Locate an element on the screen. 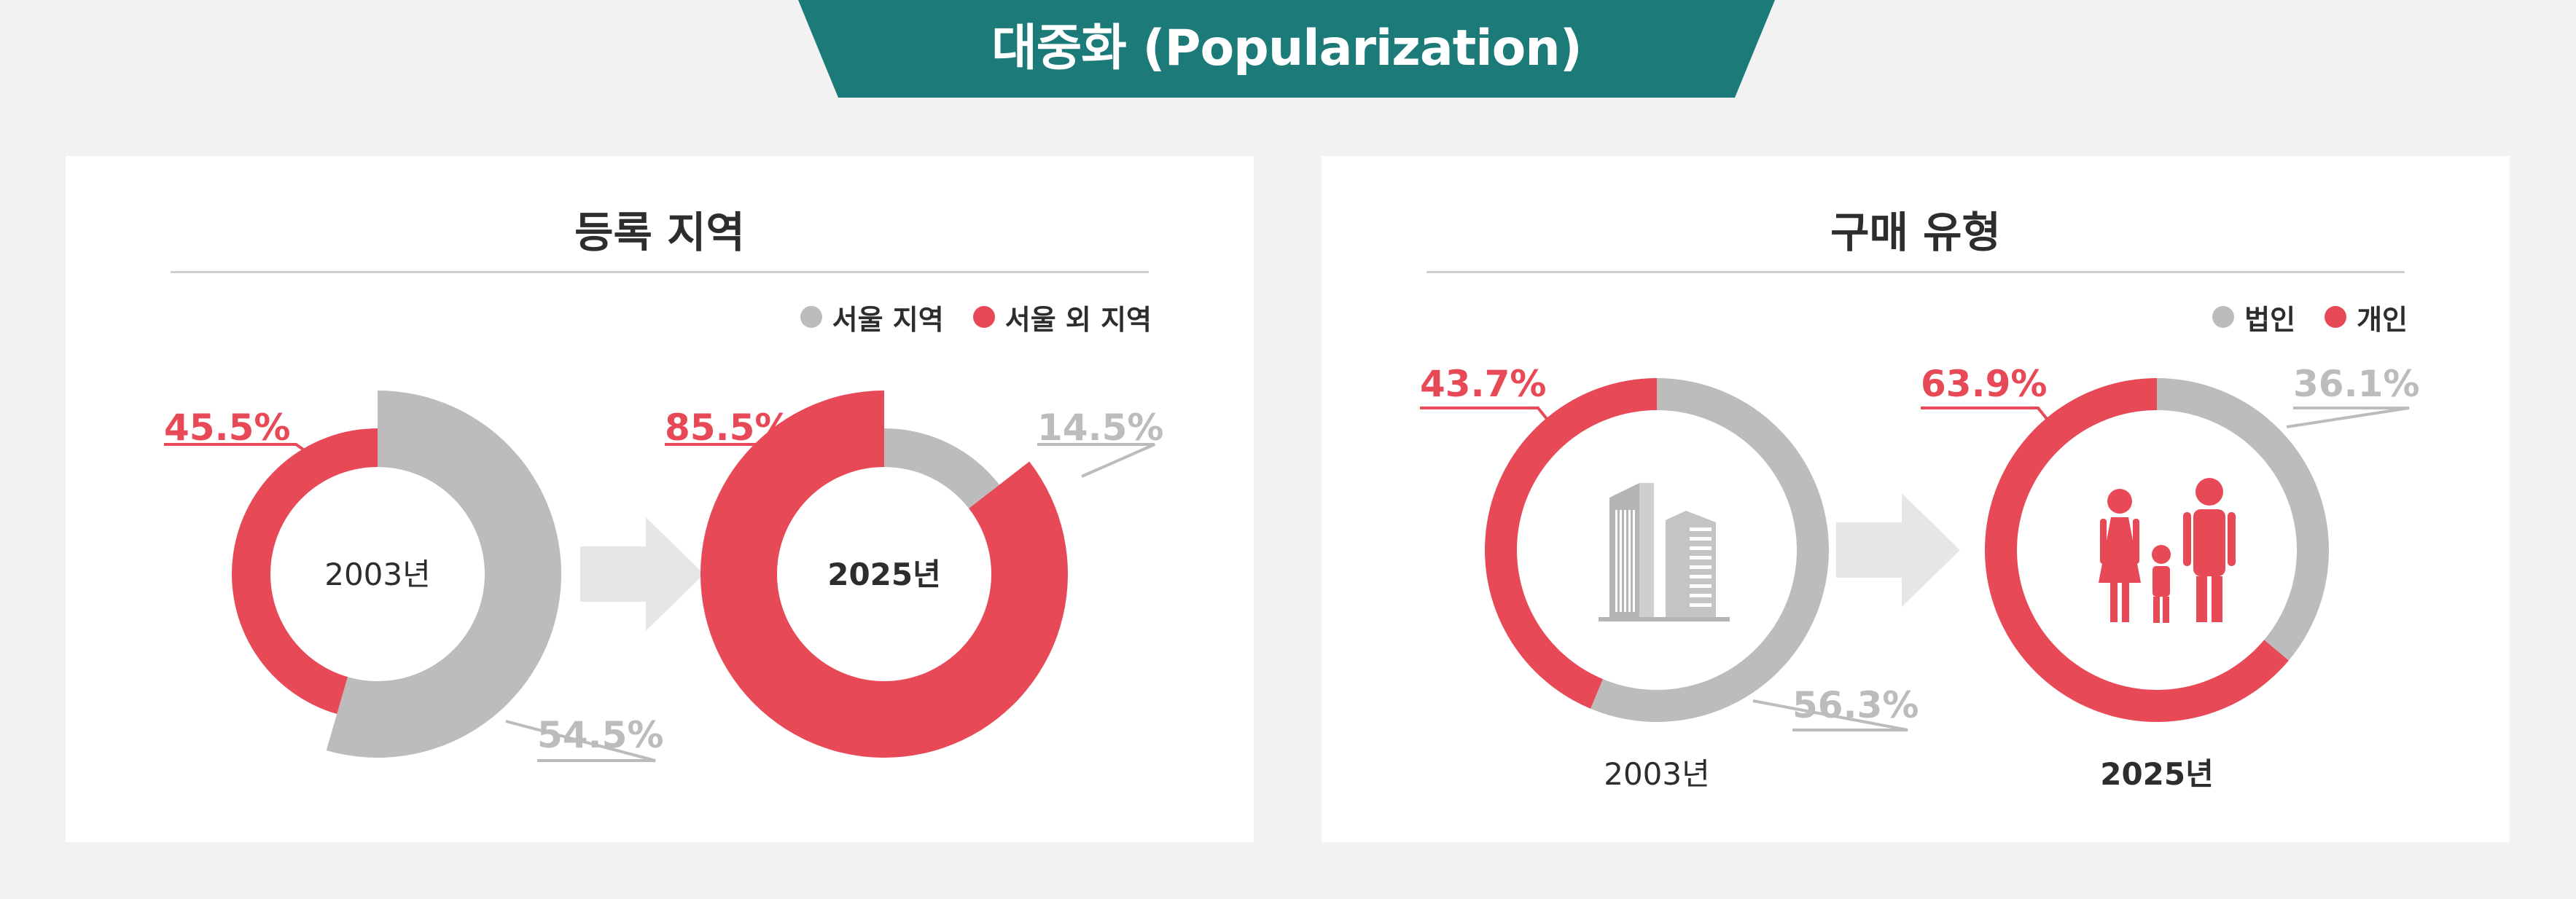 This screenshot has width=2576, height=899. legend-label: 개인 is located at coordinates (2382, 319).